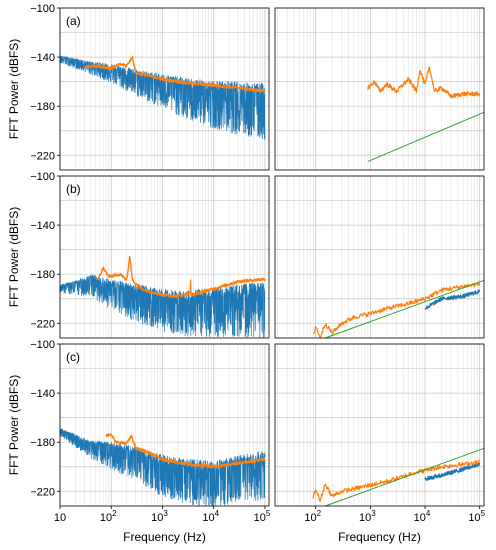  Describe the element at coordinates (14, 257) in the screenshot. I see `y-axis-title-1: FFT Power (dBFS)` at that location.